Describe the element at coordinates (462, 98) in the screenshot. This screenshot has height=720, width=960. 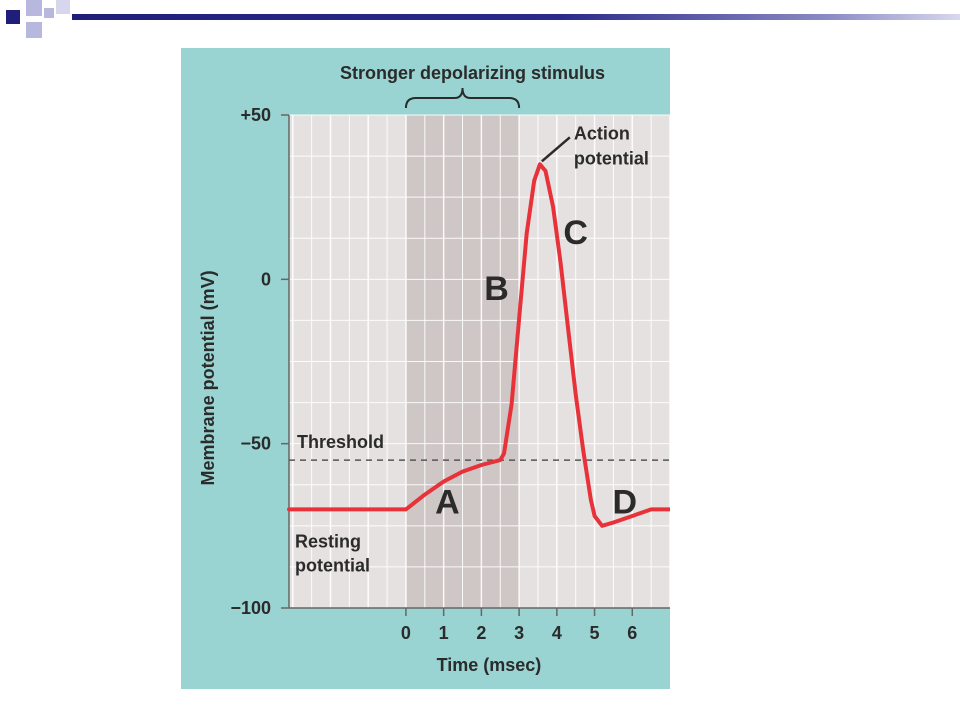
I see `stimulus-brace` at that location.